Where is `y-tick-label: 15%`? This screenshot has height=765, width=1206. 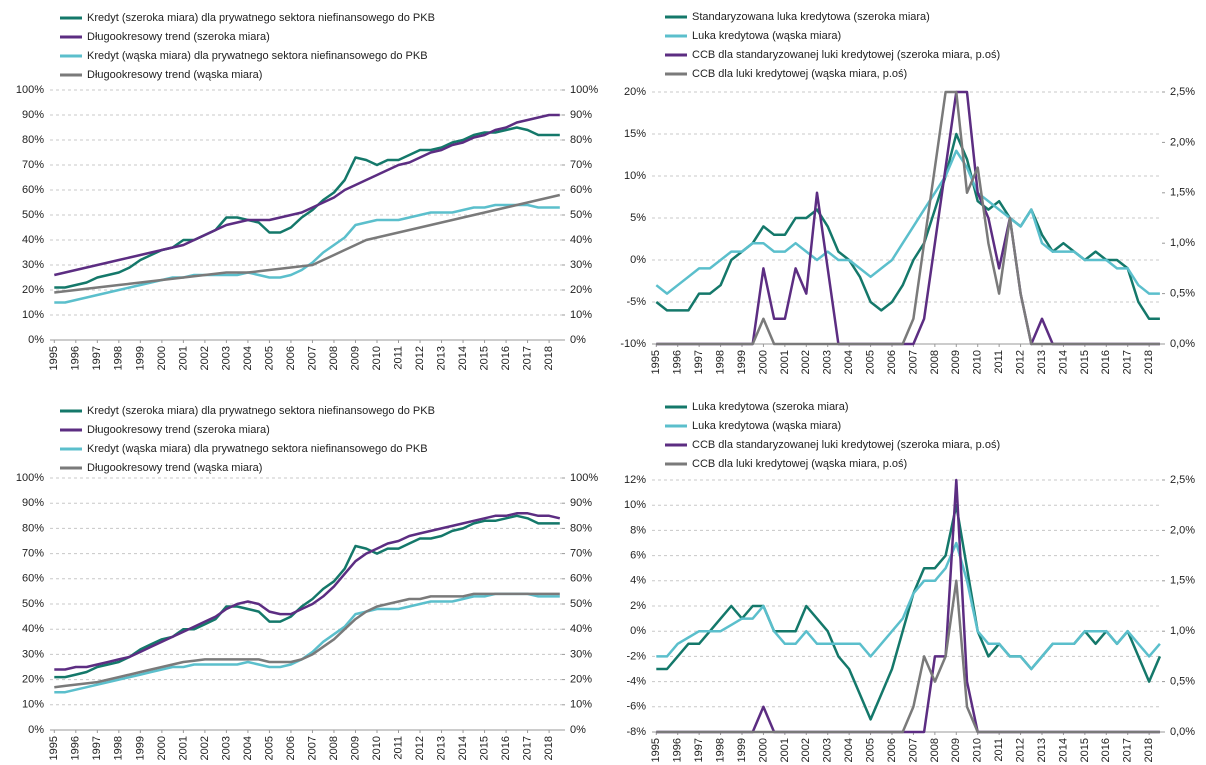
y-tick-label: 15% is located at coordinates (635, 134).